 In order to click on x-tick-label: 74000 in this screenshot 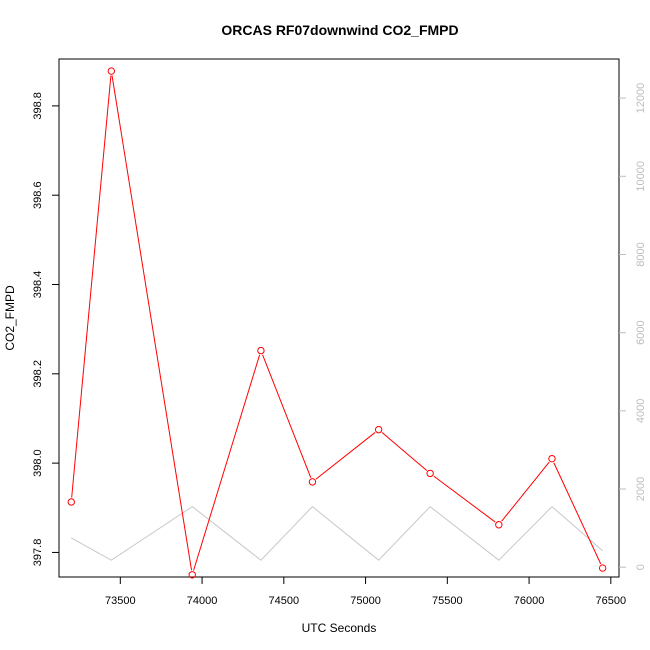, I will do `click(202, 601)`.